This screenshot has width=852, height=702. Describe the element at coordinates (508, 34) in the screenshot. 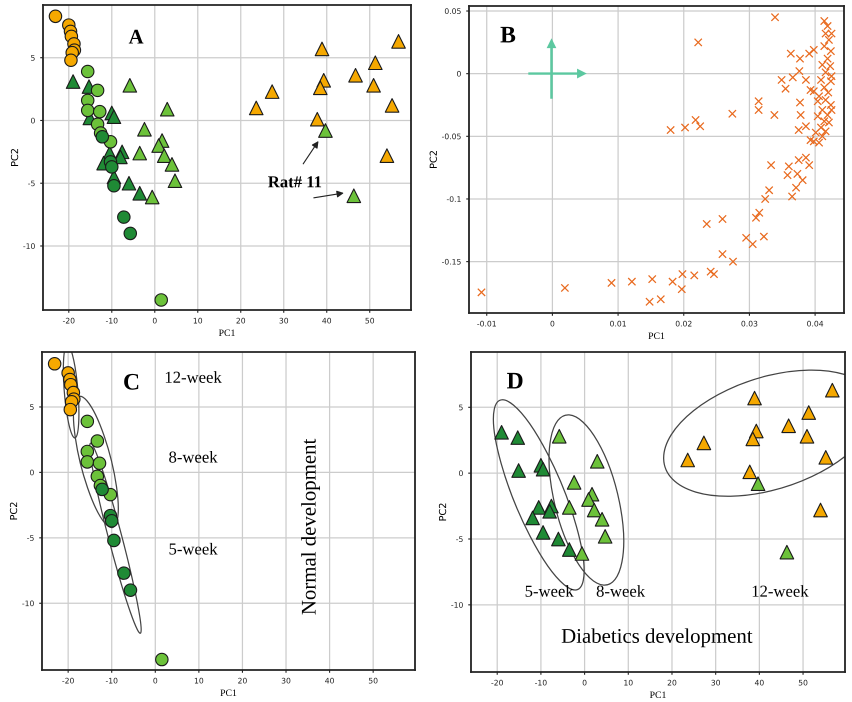

I see `annotation: B` at that location.